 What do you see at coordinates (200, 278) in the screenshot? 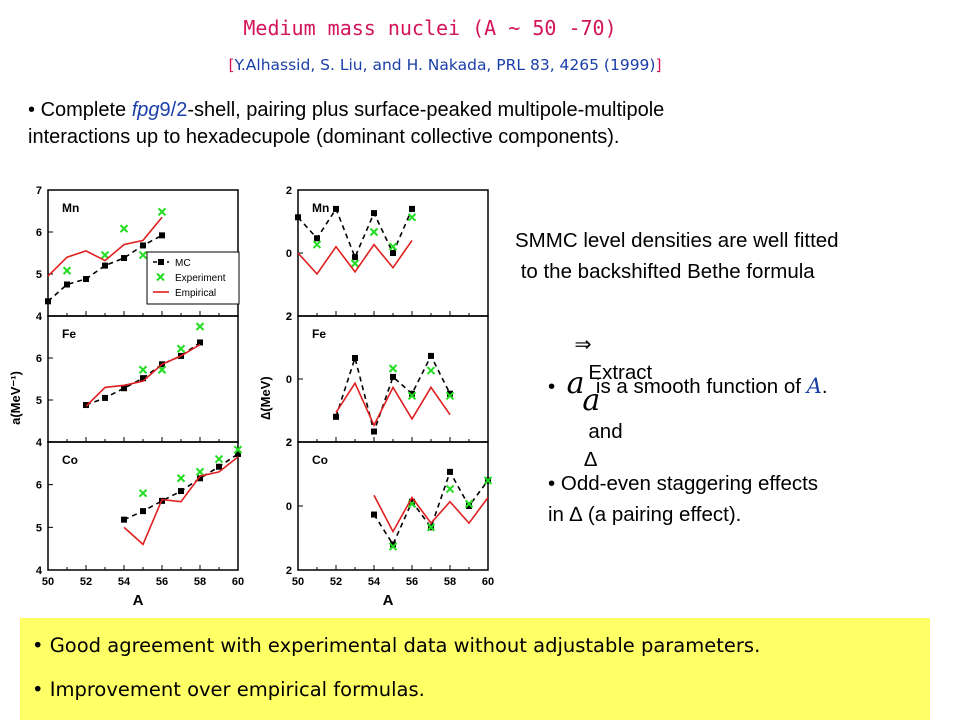
I see `legend-experiment-label: Experiment` at bounding box center [200, 278].